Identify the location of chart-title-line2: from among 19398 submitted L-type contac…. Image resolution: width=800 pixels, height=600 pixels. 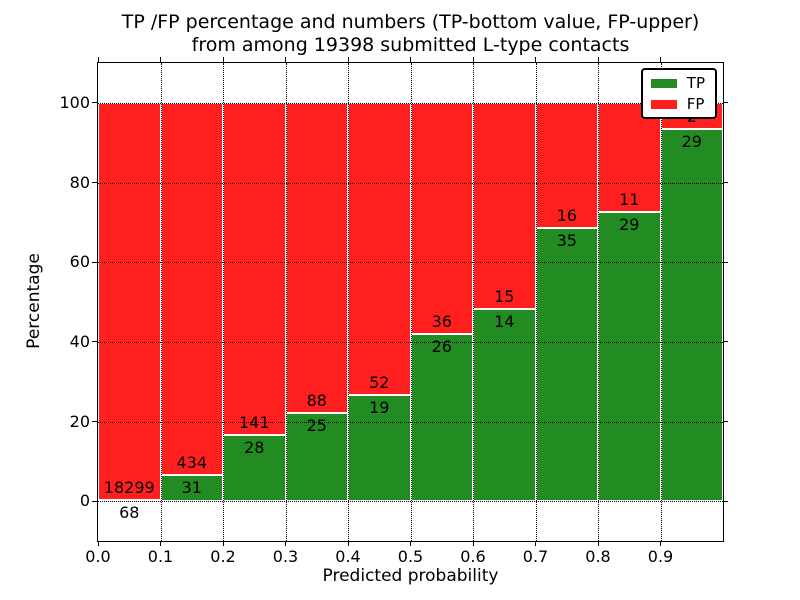
(410, 45).